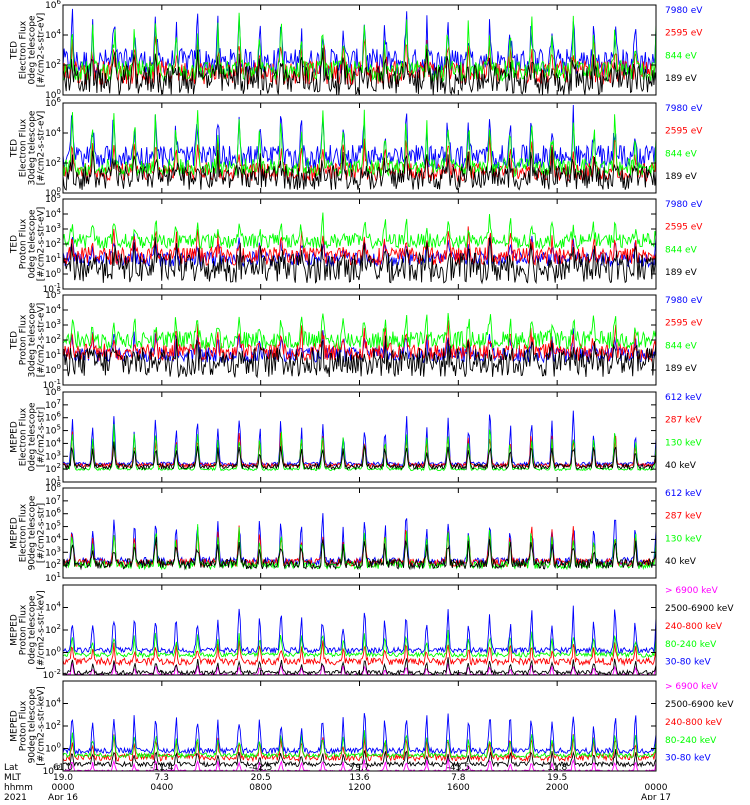 This screenshot has height=805, width=750. I want to click on x-tick-label-mlt: 19.0, so click(63, 778).